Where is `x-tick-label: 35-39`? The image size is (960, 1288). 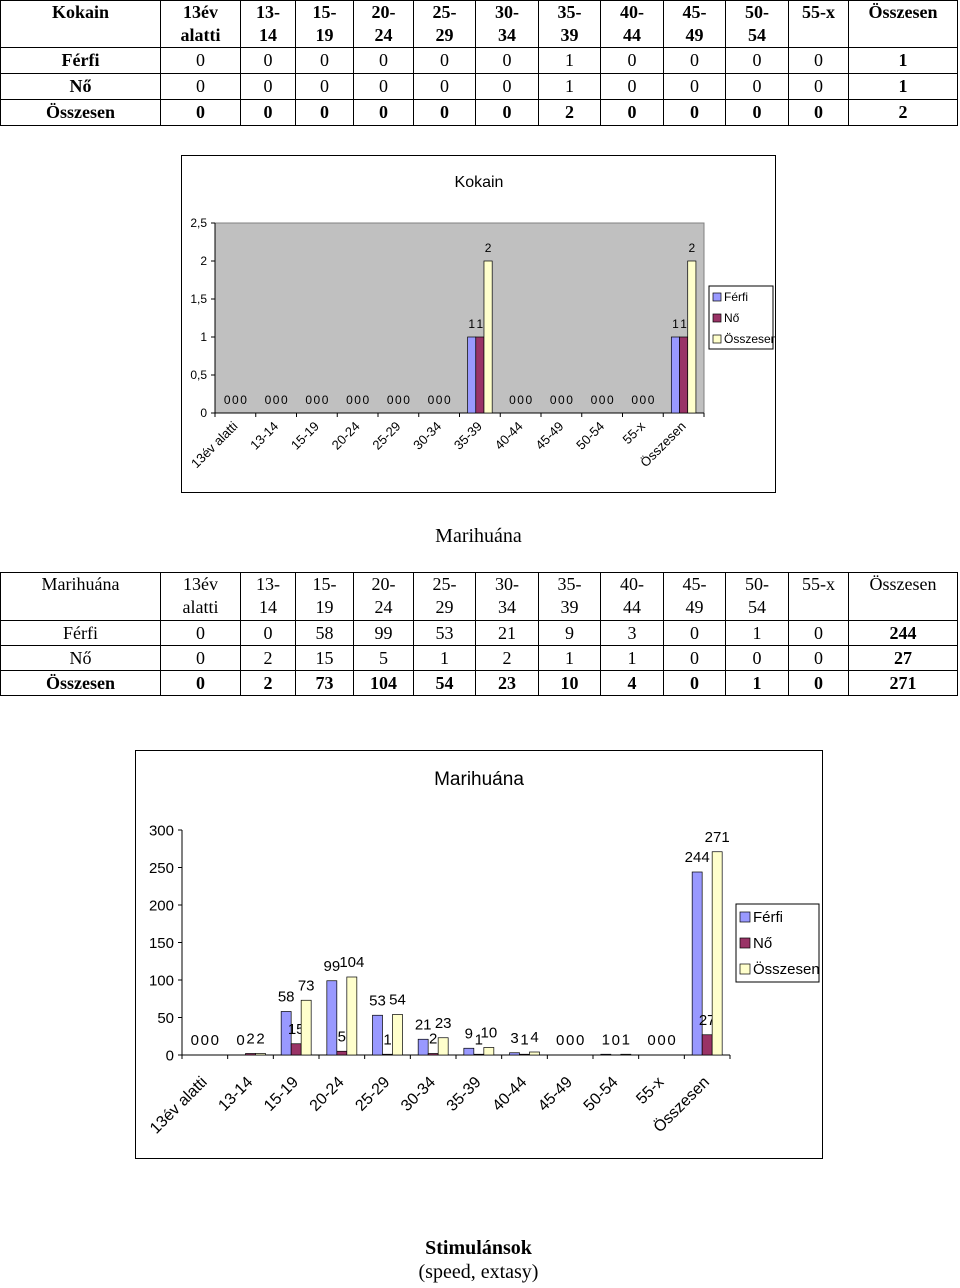
x-tick-label: 35-39 is located at coordinates (464, 1094).